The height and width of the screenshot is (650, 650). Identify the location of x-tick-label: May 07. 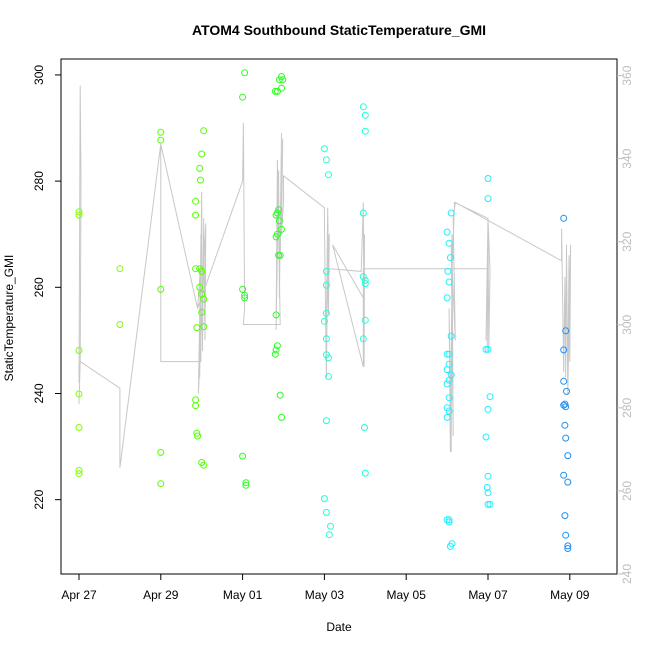
(488, 595).